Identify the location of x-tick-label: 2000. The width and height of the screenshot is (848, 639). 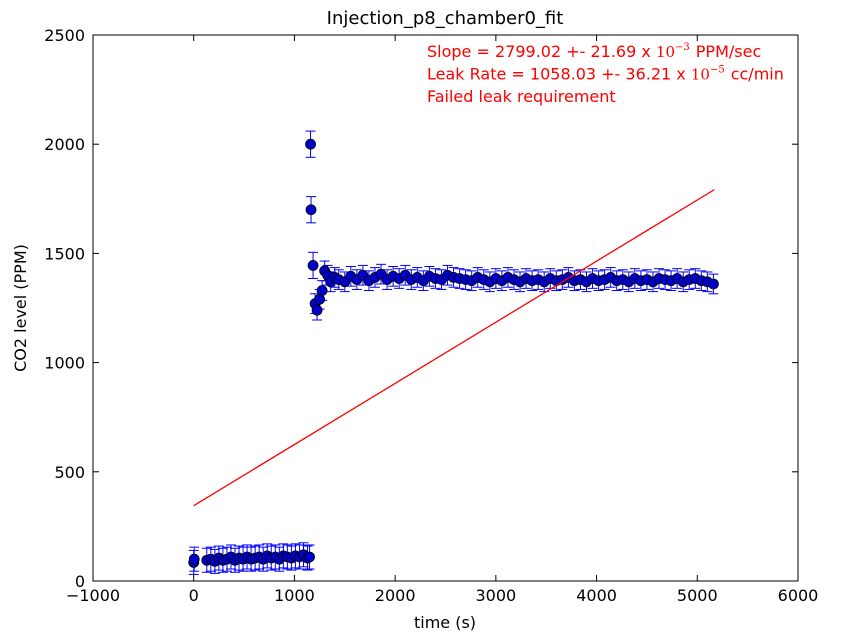
(395, 595).